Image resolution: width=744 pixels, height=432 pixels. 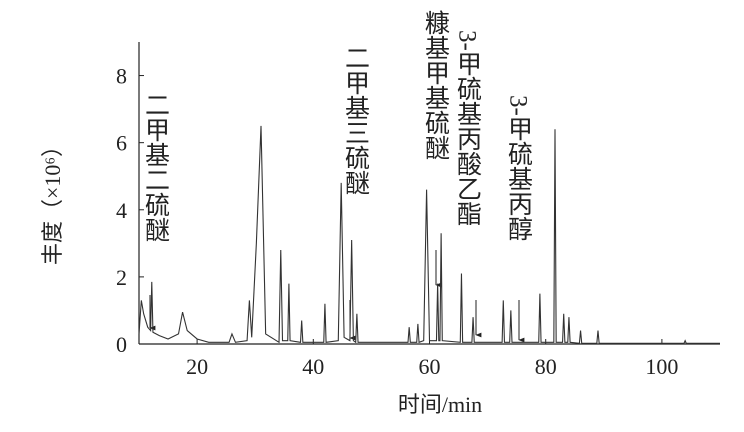 What do you see at coordinates (313, 366) in the screenshot?
I see `x-tick-label: 40` at bounding box center [313, 366].